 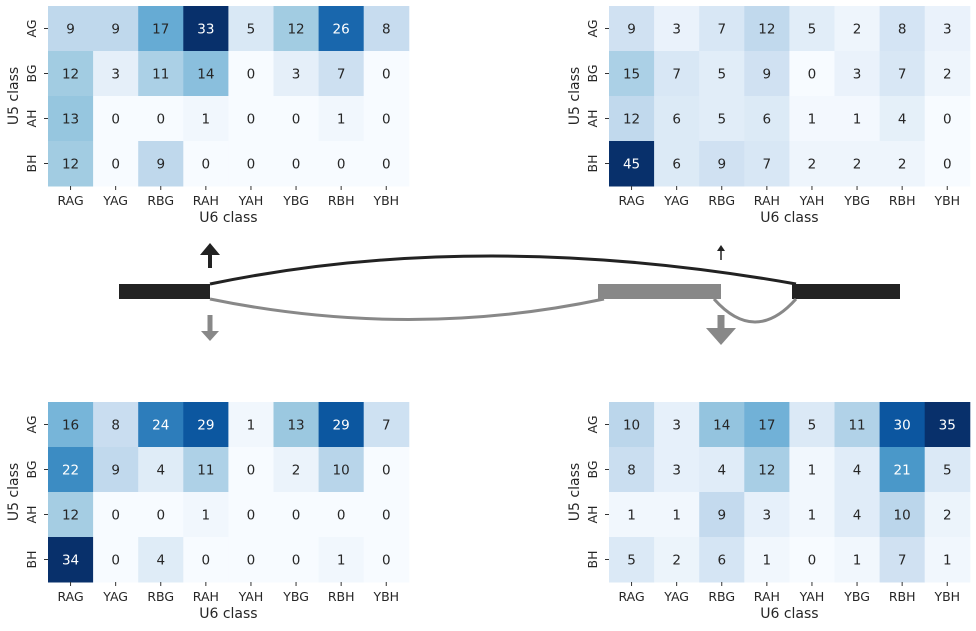 What do you see at coordinates (592, 164) in the screenshot?
I see `y-tick-label: BH` at bounding box center [592, 164].